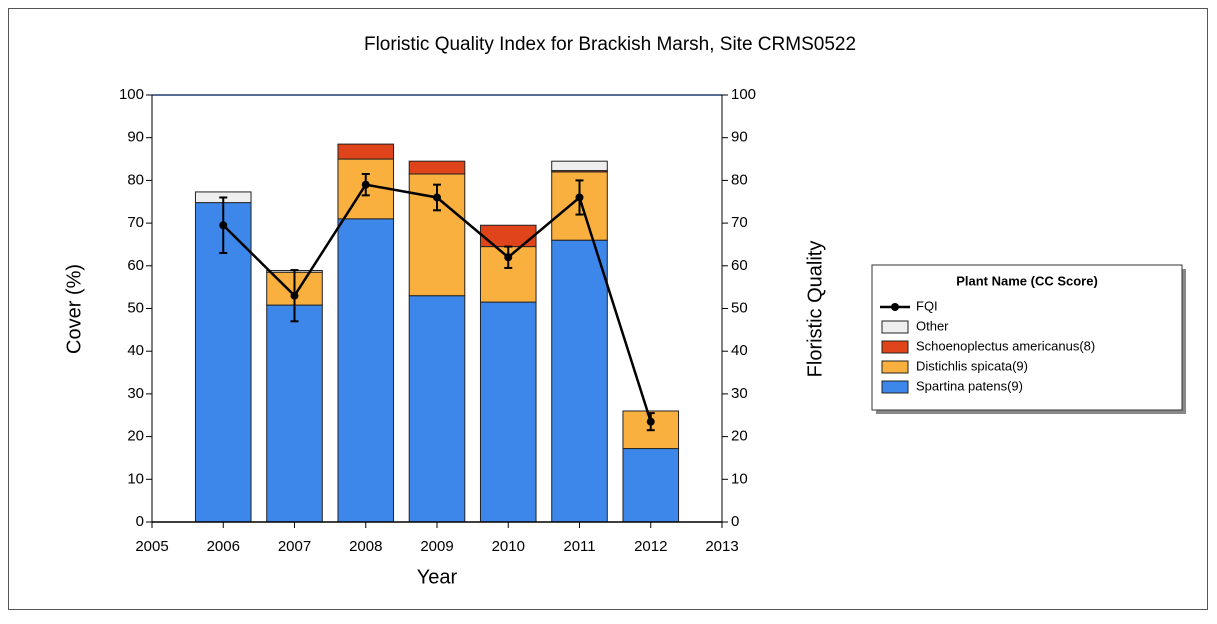 The image size is (1217, 624). Describe the element at coordinates (739, 179) in the screenshot. I see `y2-tick-label: 80` at that location.